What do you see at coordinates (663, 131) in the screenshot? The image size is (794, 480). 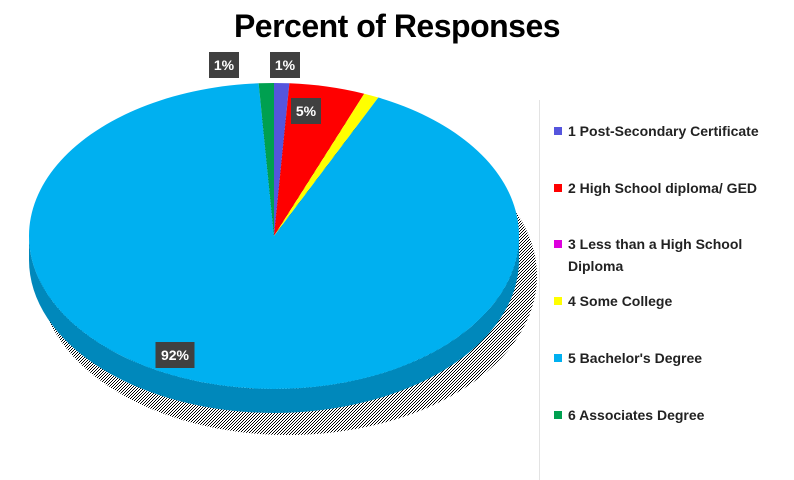 I see `legend-label: 1 Post-Secondary Certificate` at bounding box center [663, 131].